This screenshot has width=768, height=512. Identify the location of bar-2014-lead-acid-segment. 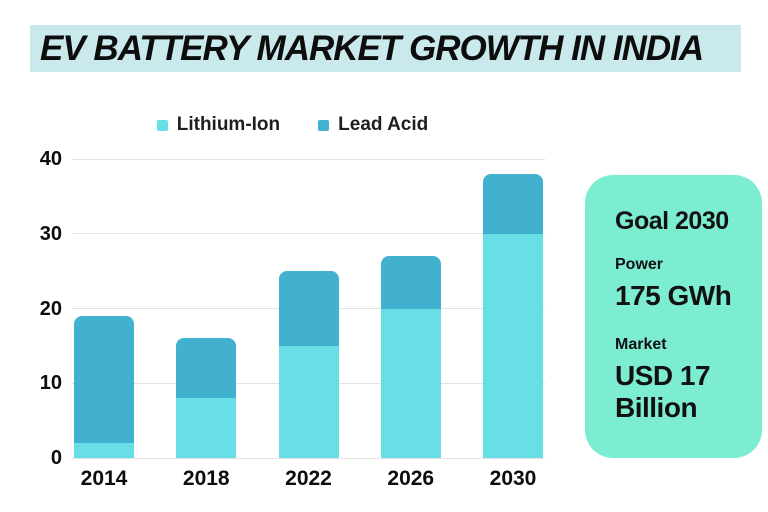
(104, 380).